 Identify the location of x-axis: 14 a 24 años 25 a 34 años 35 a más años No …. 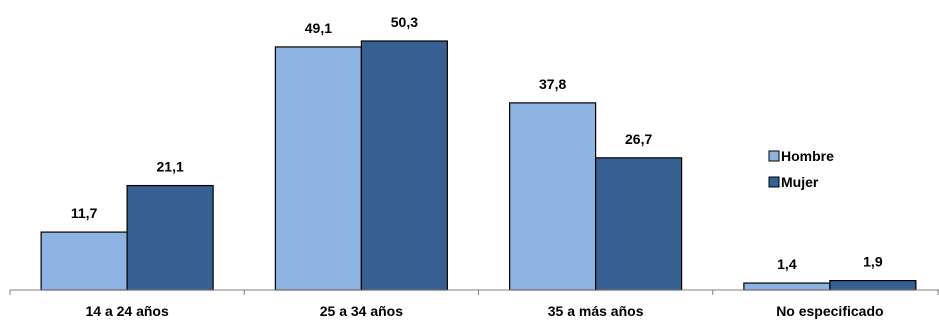
(474, 304).